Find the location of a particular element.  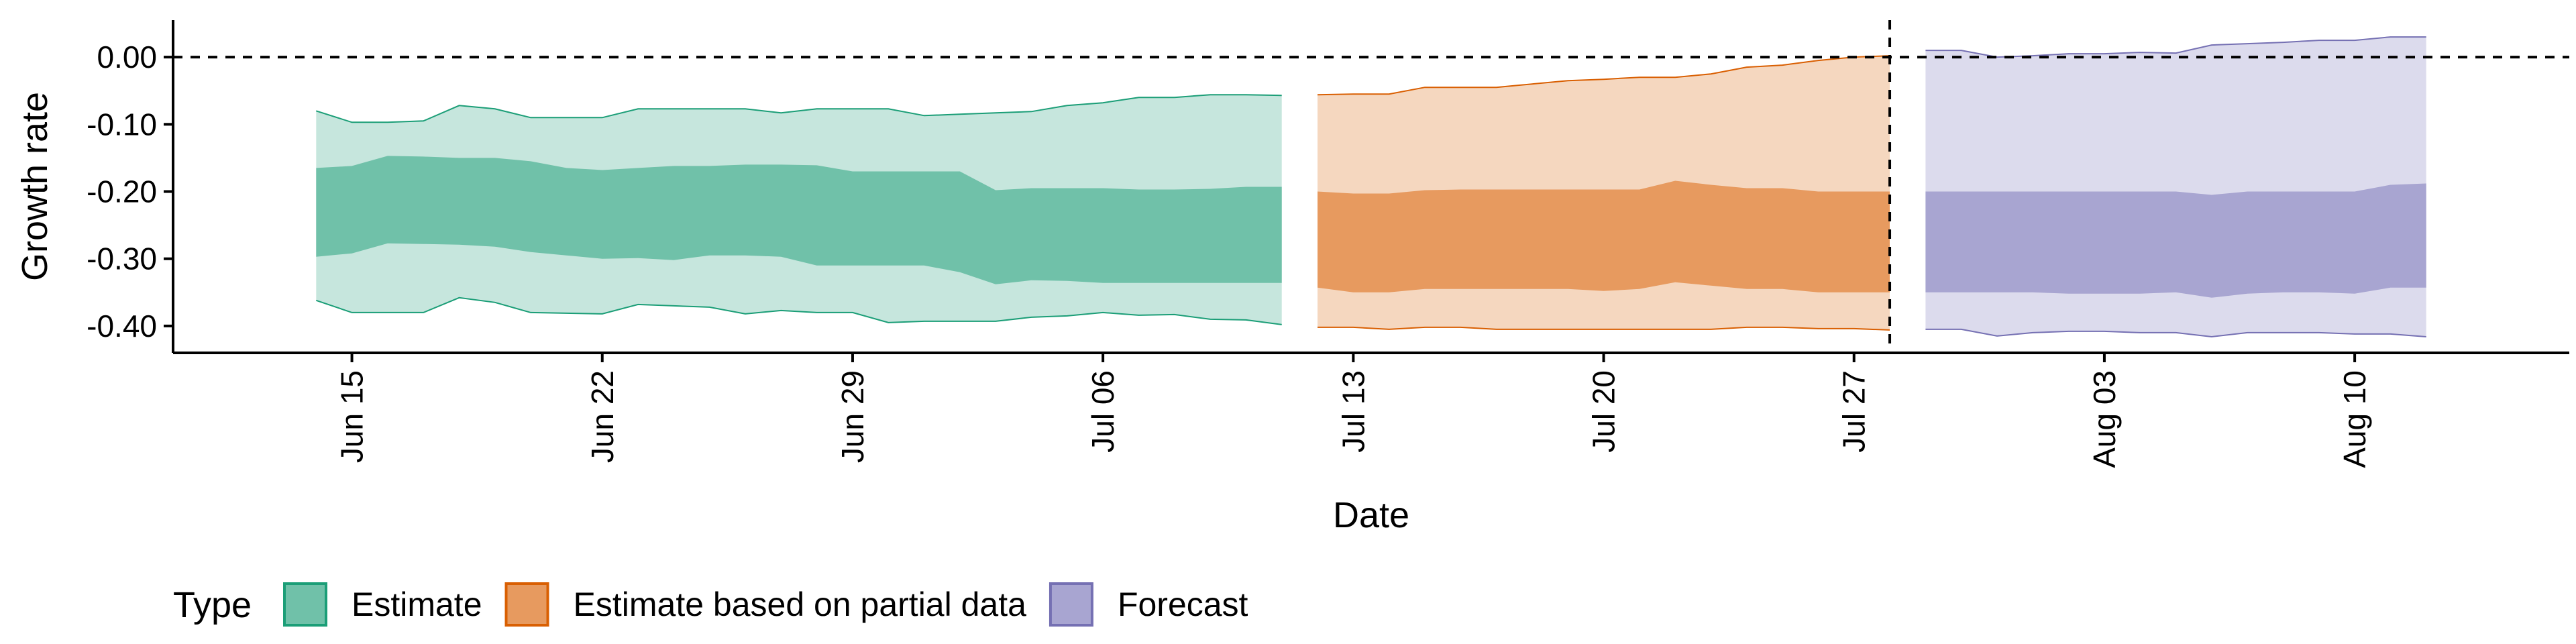

y-ticks: 0.00 -0.10 -0.20 -0.30 -0.40 is located at coordinates (130, 191).